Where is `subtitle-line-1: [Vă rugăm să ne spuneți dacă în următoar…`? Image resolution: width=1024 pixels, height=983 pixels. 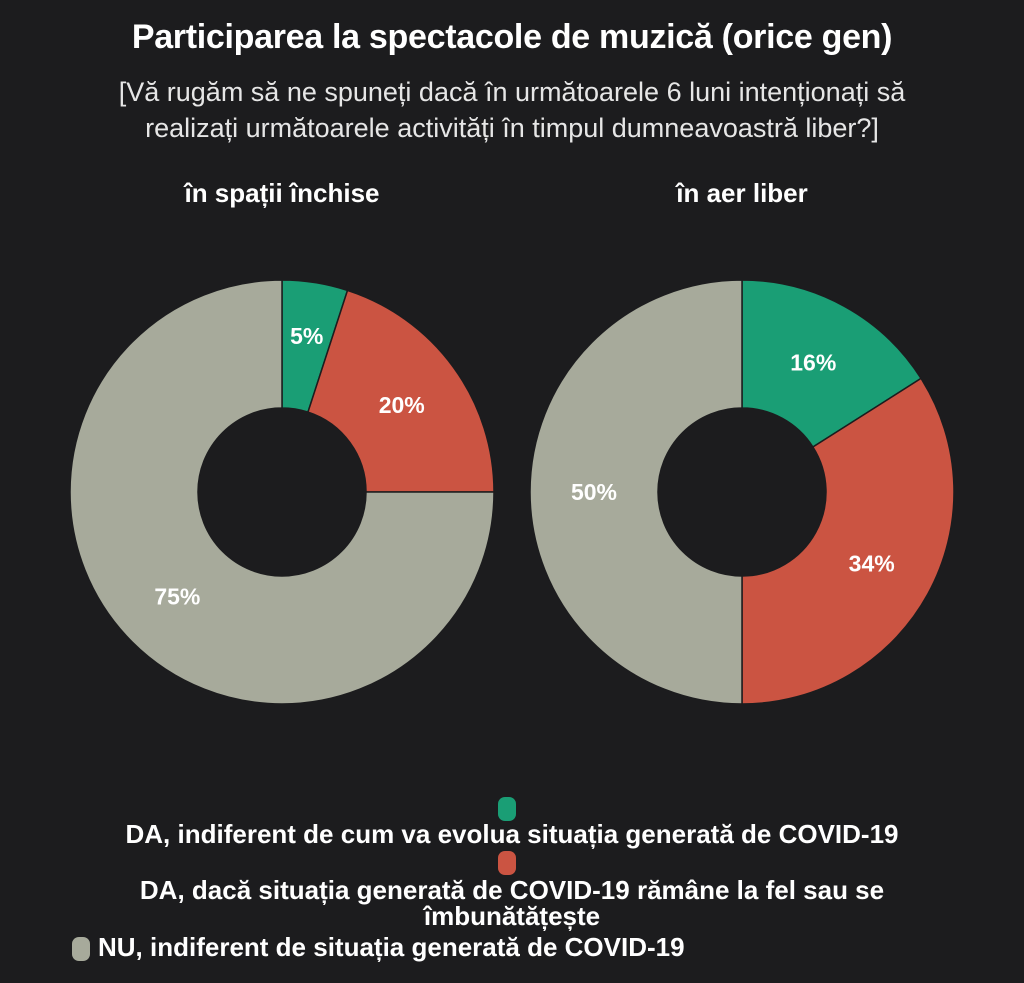
subtitle-line-1: [Vă rugăm să ne spuneți dacă în următoar… is located at coordinates (512, 92).